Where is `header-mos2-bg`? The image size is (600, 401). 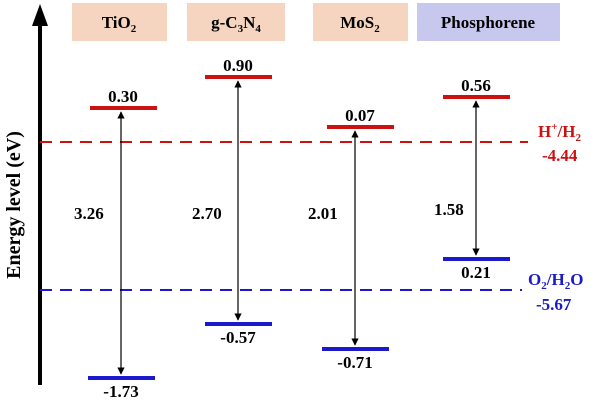 header-mos2-bg is located at coordinates (360, 22).